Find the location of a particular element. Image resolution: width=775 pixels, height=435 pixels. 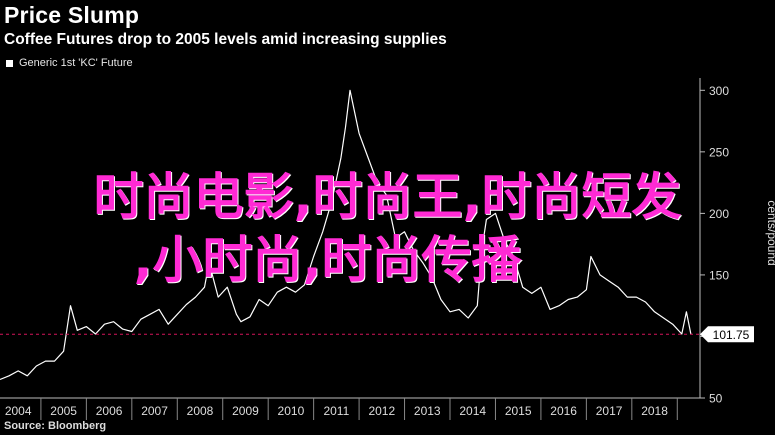

x-tick-label: 2005 is located at coordinates (63, 411).